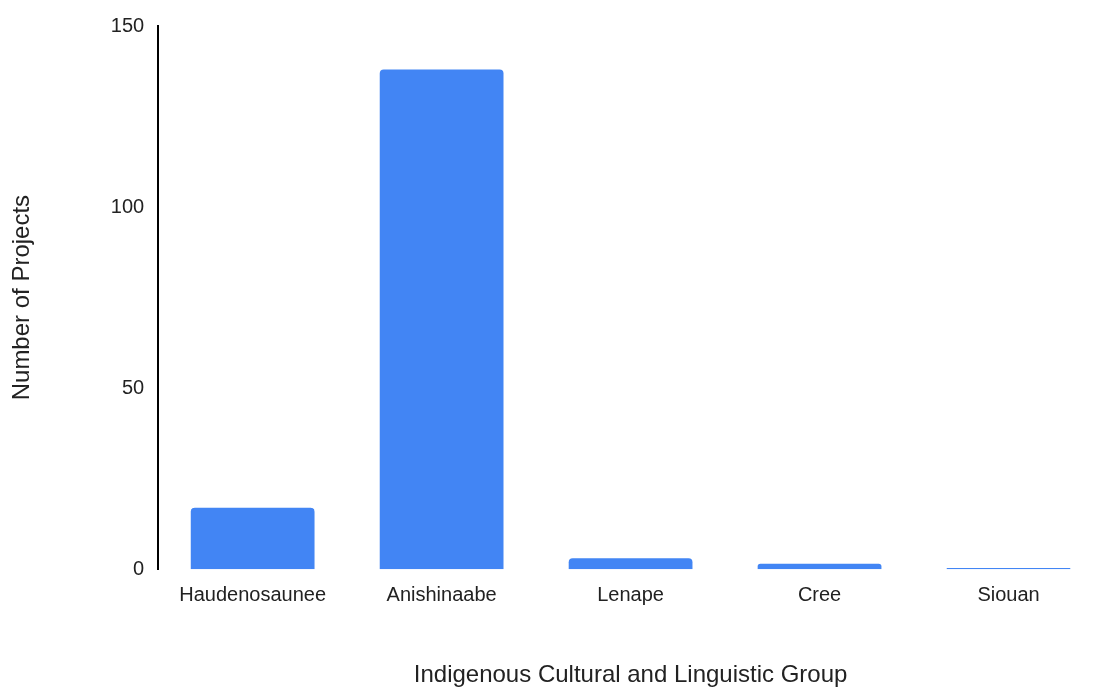 The image size is (1103, 700). I want to click on y-tick-label: 0, so click(139, 567).